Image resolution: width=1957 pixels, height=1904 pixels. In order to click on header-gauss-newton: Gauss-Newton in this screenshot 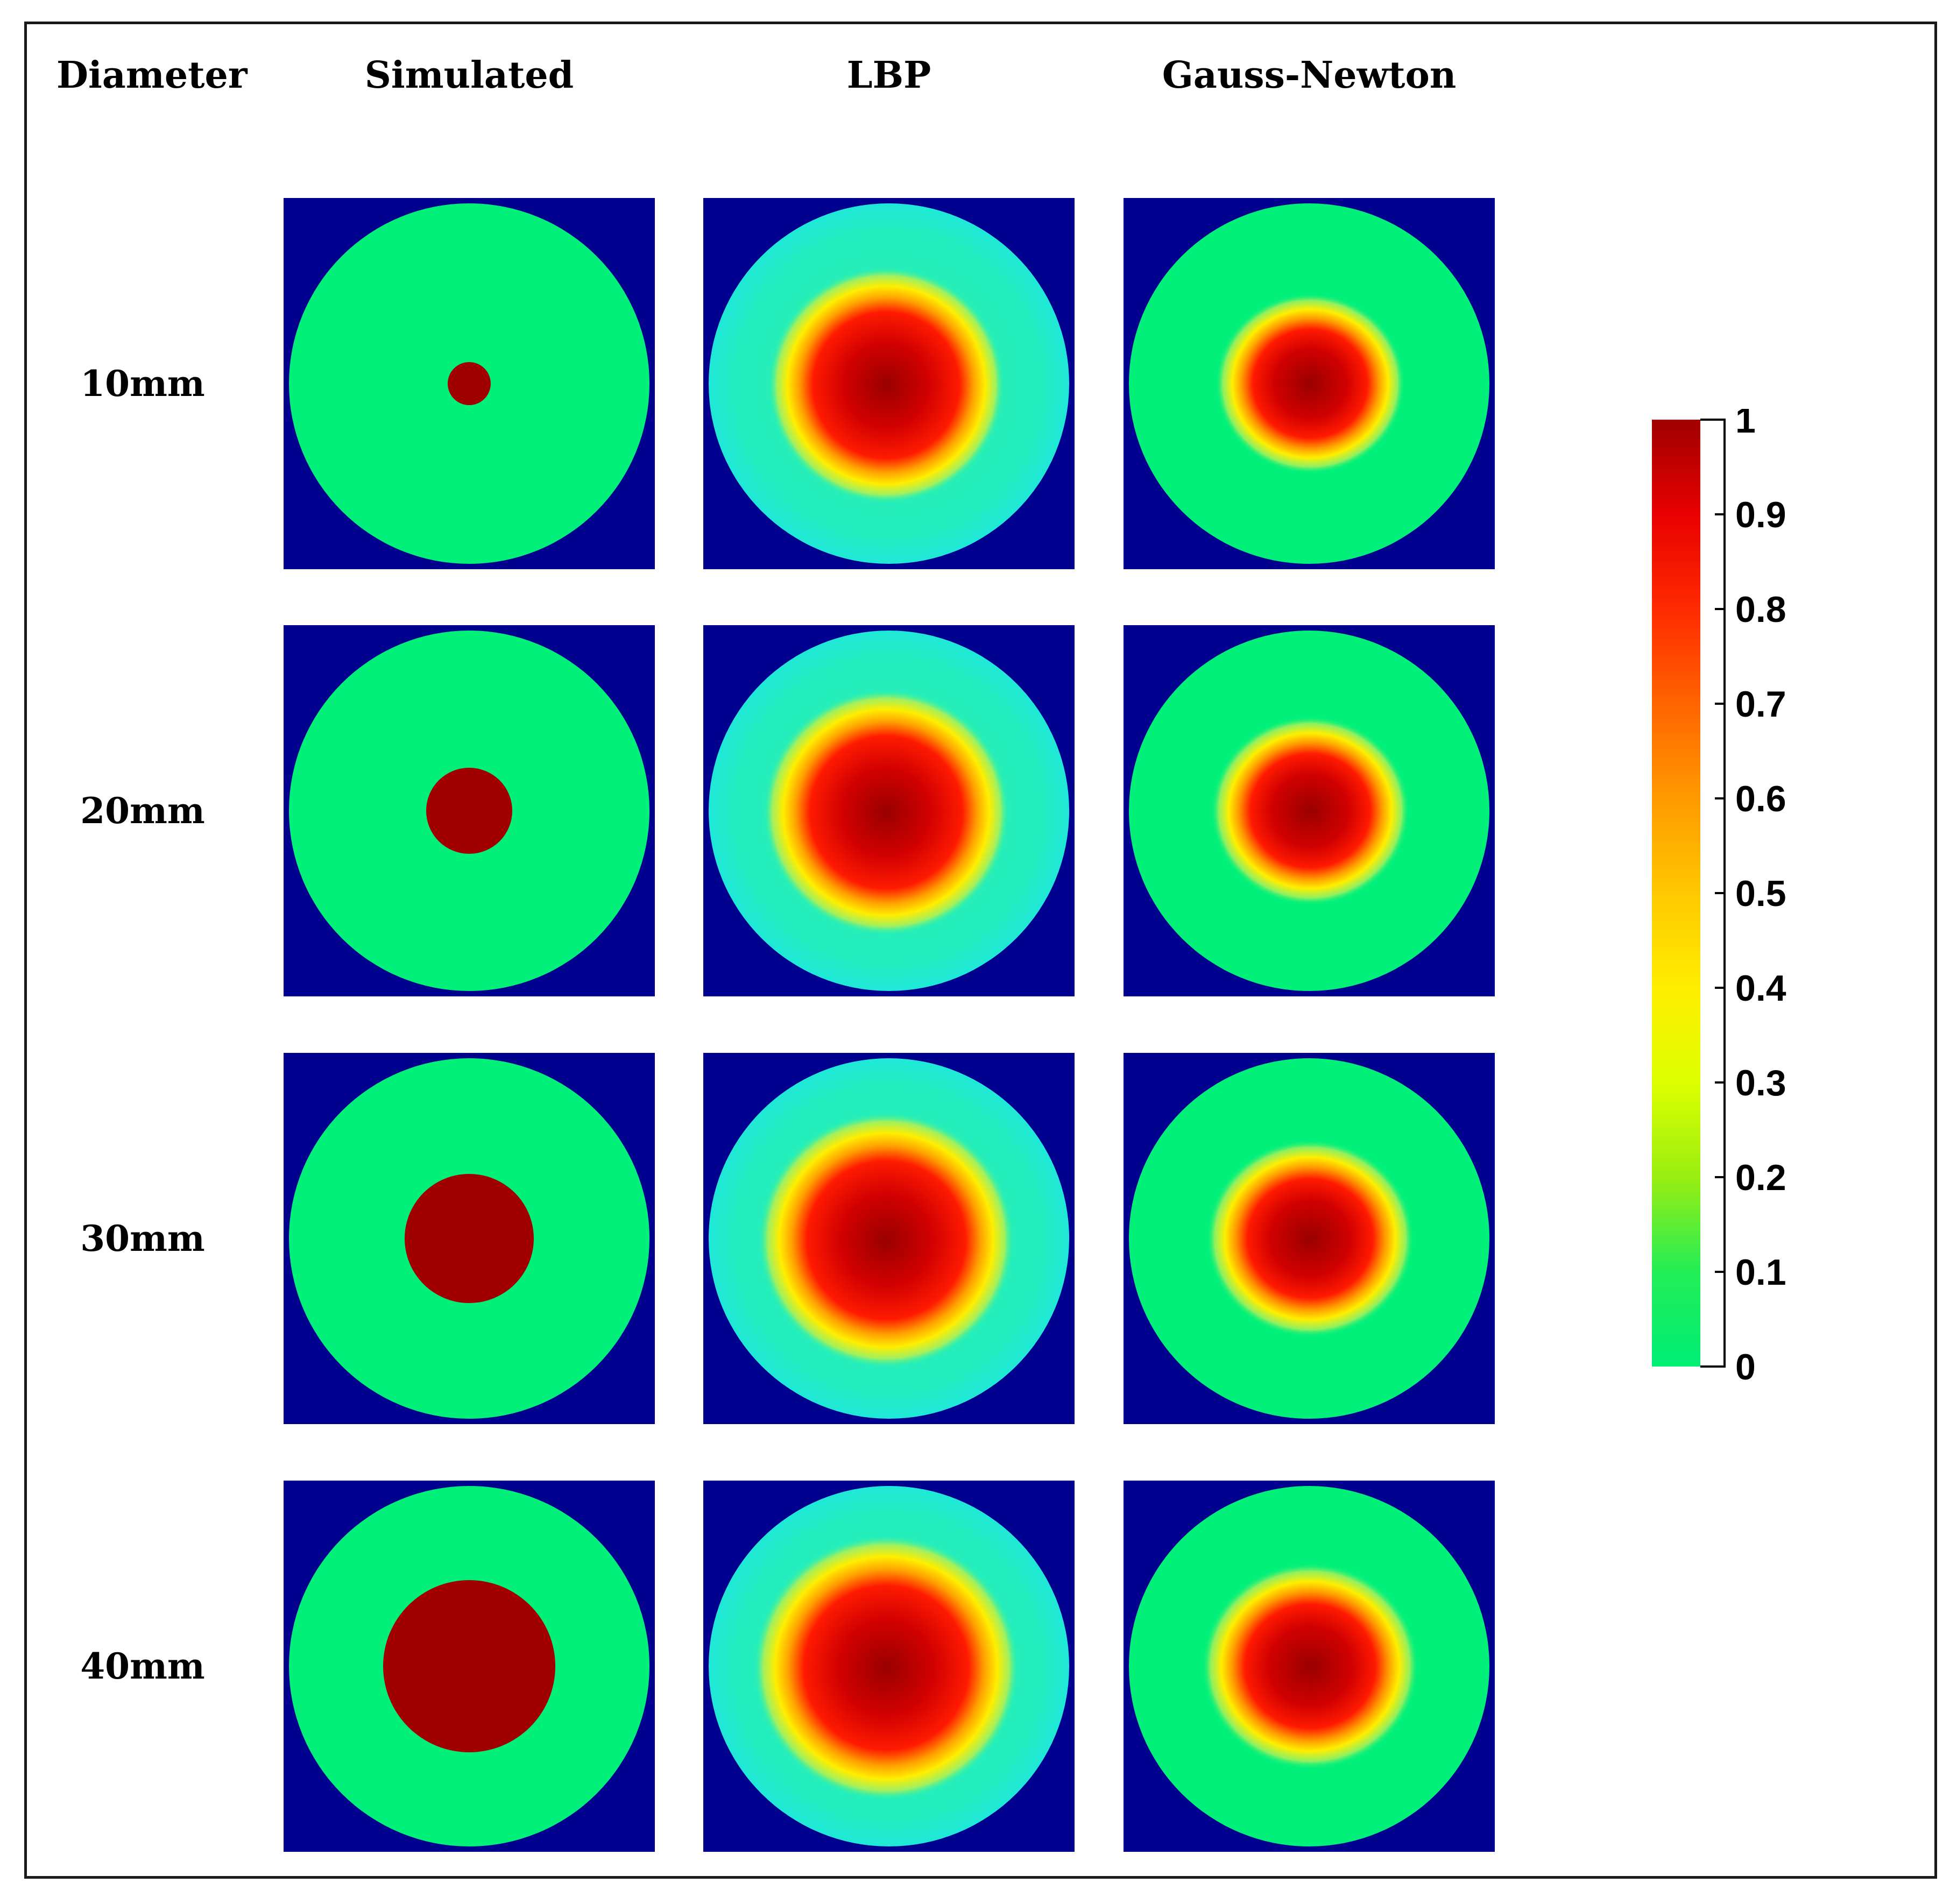, I will do `click(1309, 75)`.